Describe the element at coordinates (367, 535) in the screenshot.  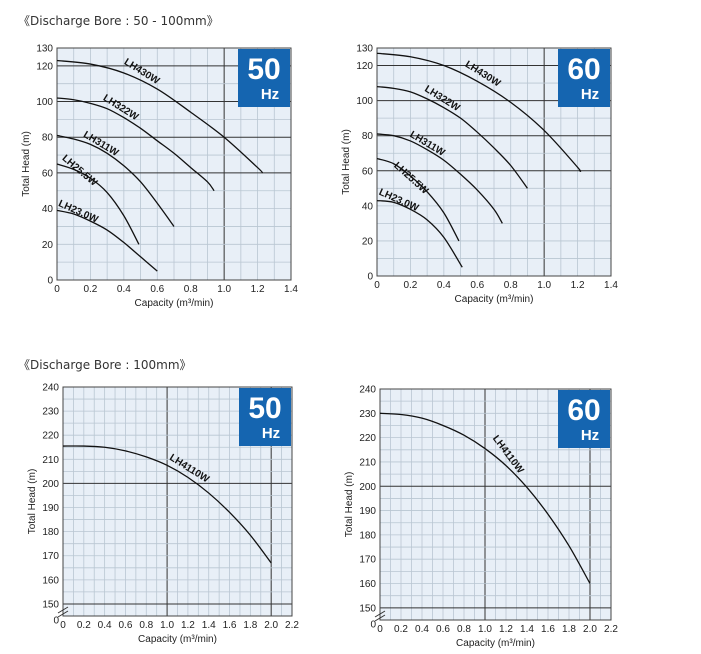
I see `y-tick-label: 180` at that location.